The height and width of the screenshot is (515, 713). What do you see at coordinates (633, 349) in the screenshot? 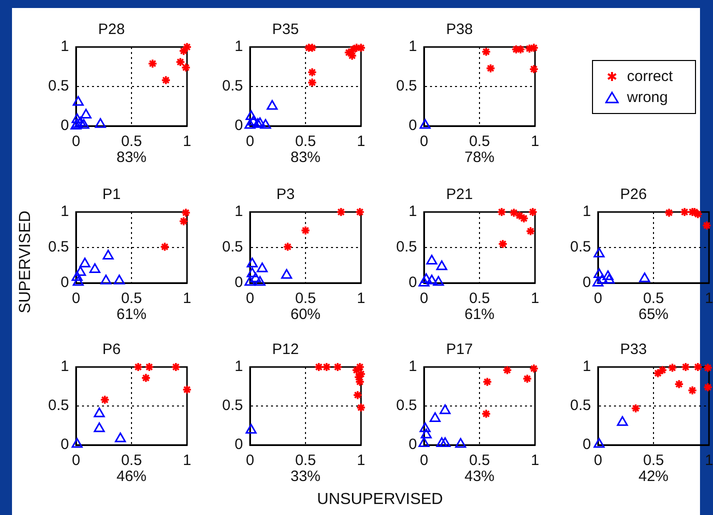
I see `chart-title: P33` at bounding box center [633, 349].